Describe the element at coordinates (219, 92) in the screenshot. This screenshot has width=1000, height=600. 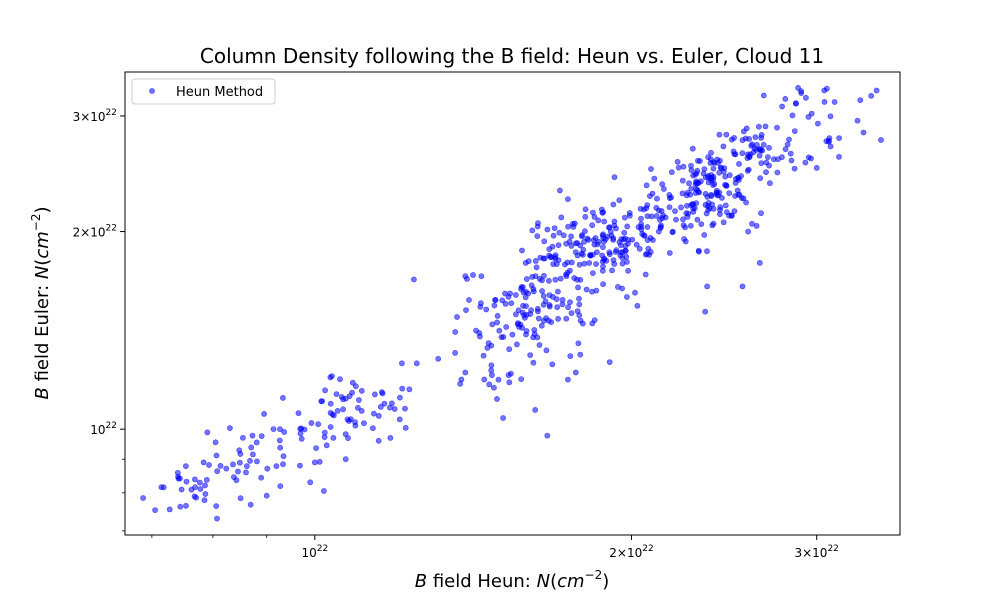
I see `legend-label: Heun Method` at that location.